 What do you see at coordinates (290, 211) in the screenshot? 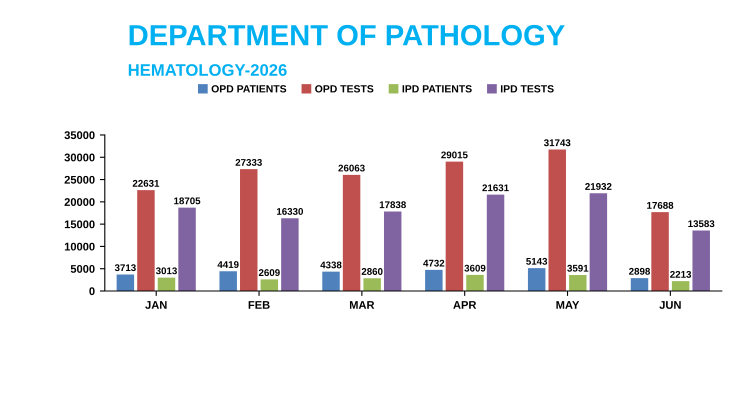
I see `data-label: 16330` at bounding box center [290, 211].